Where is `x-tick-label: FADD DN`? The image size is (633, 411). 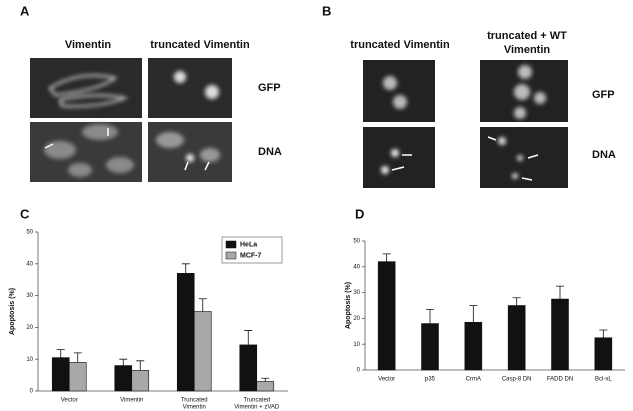
x-tick-label: FADD DN is located at coordinates (560, 380).